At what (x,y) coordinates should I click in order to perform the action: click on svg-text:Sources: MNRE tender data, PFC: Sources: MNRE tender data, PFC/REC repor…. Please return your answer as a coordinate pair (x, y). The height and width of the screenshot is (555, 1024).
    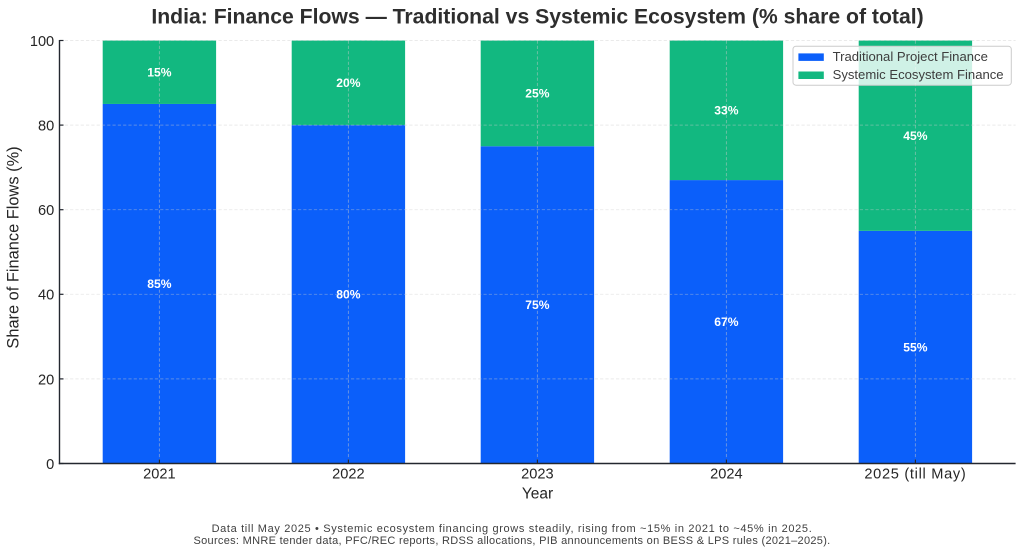
    Looking at the image, I should click on (511, 541).